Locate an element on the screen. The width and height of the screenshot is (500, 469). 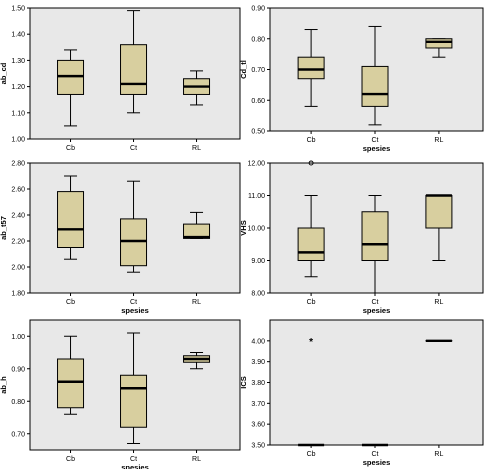
y-axis-label: VHS is located at coordinates (243, 227).